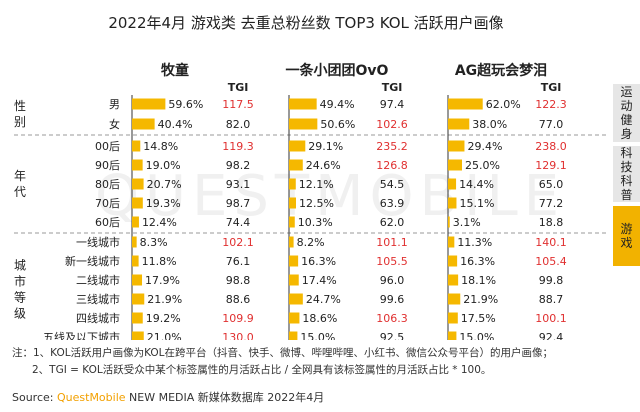 The image size is (640, 412). I want to click on tgi-header: TGI, so click(238, 87).